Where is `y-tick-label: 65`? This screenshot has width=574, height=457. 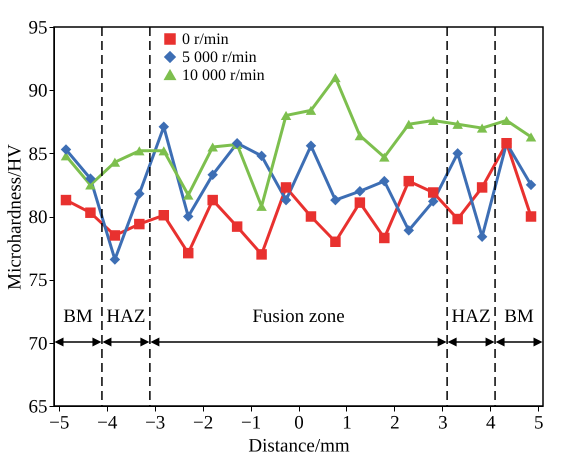 y-tick-label: 65 is located at coordinates (38, 407).